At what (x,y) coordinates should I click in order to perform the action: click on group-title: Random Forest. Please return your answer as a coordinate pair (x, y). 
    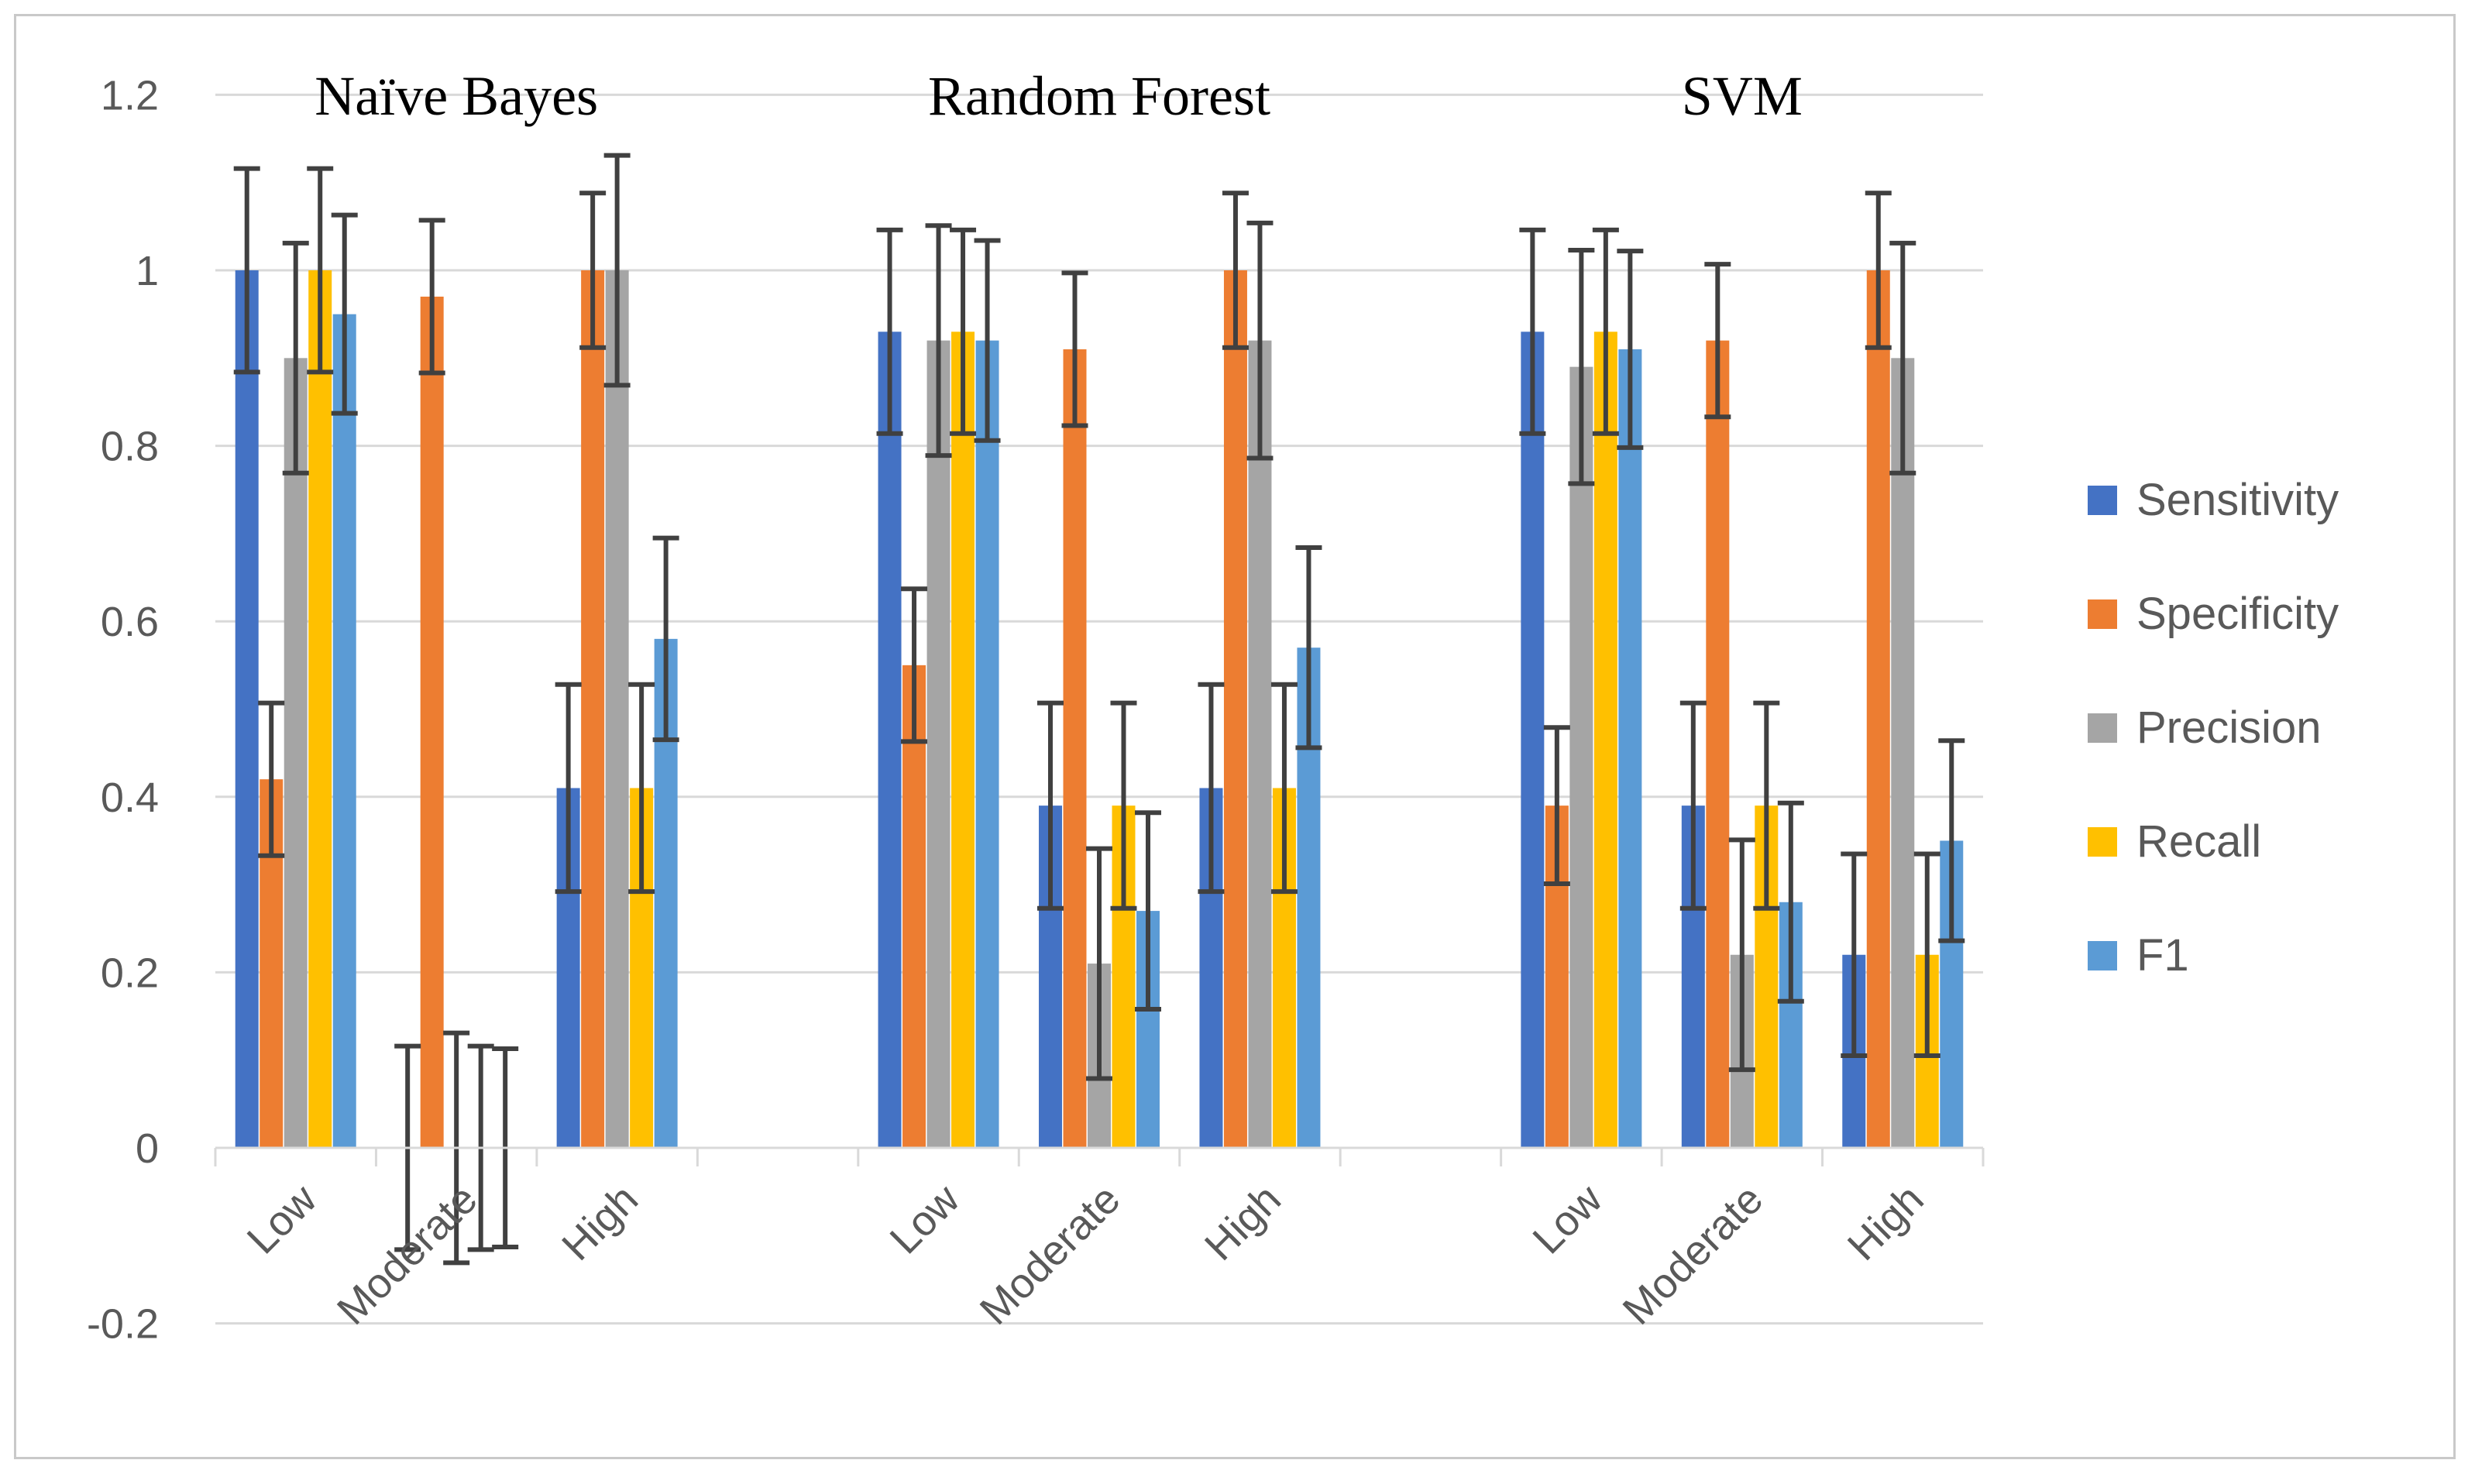
    Looking at the image, I should click on (1099, 96).